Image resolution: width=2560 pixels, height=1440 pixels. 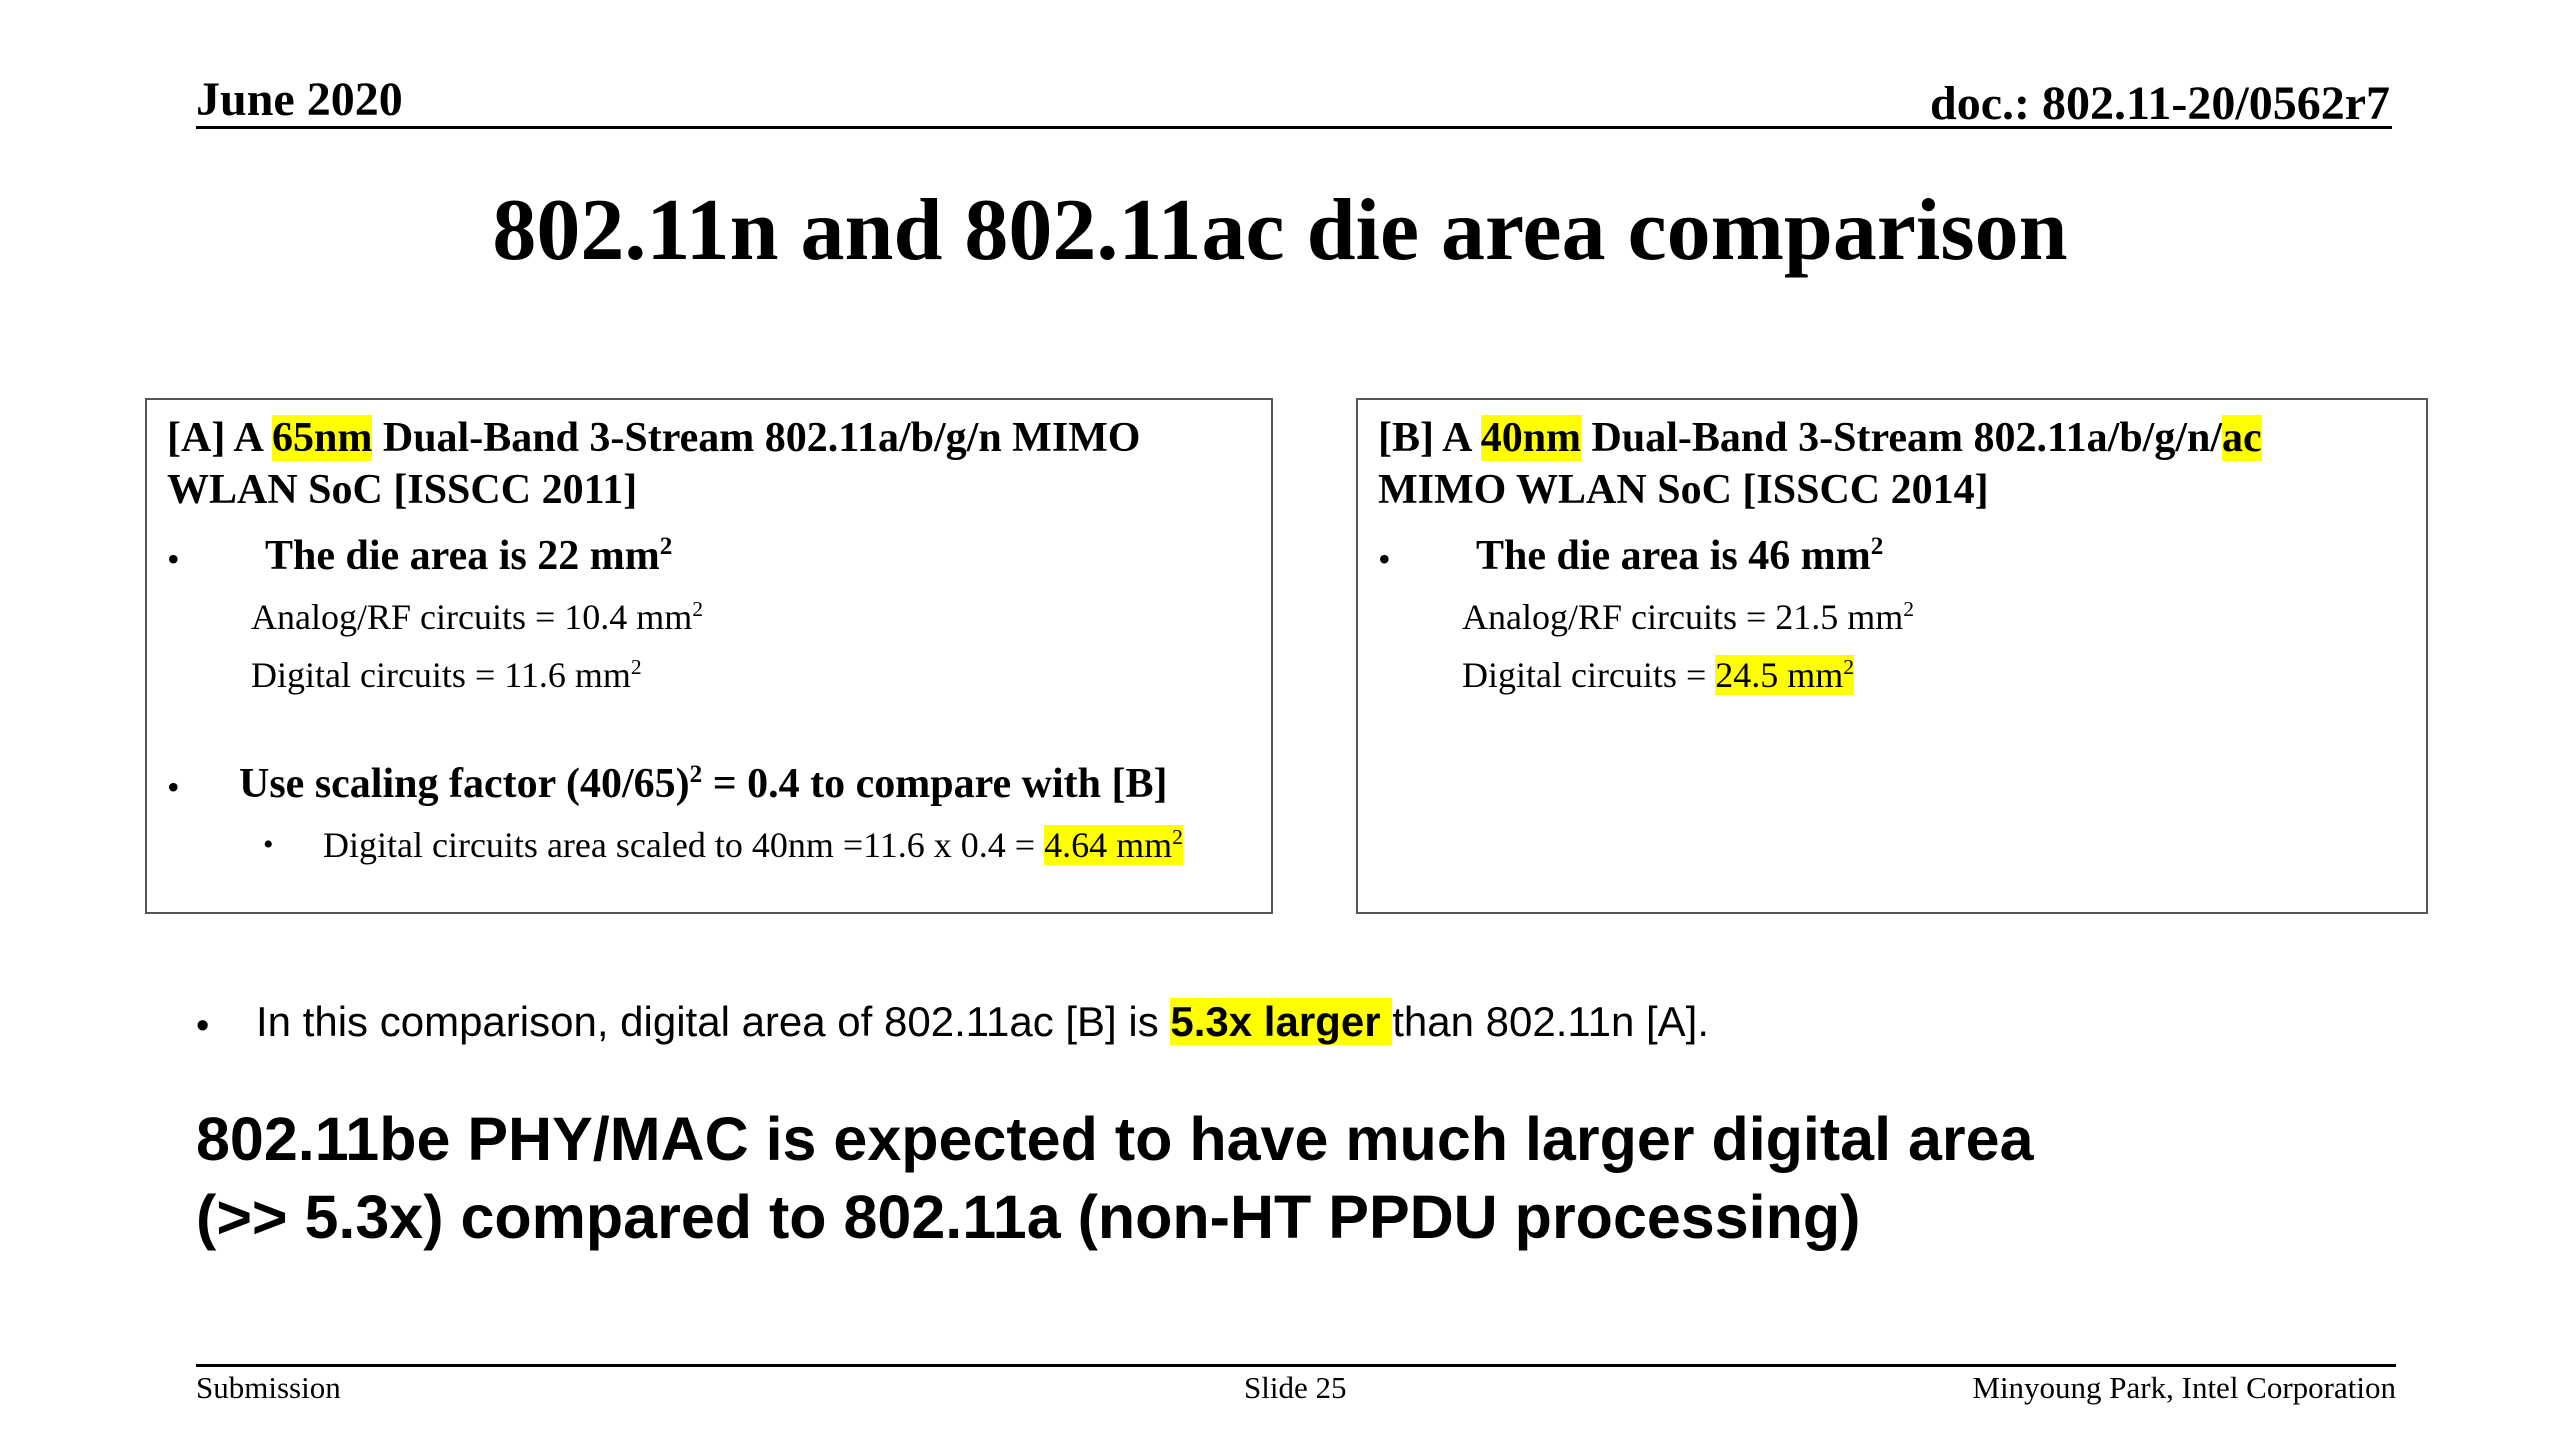 What do you see at coordinates (1688, 617) in the screenshot?
I see `box-b-analog: Analog/RF circuits = 21.5 mm2` at bounding box center [1688, 617].